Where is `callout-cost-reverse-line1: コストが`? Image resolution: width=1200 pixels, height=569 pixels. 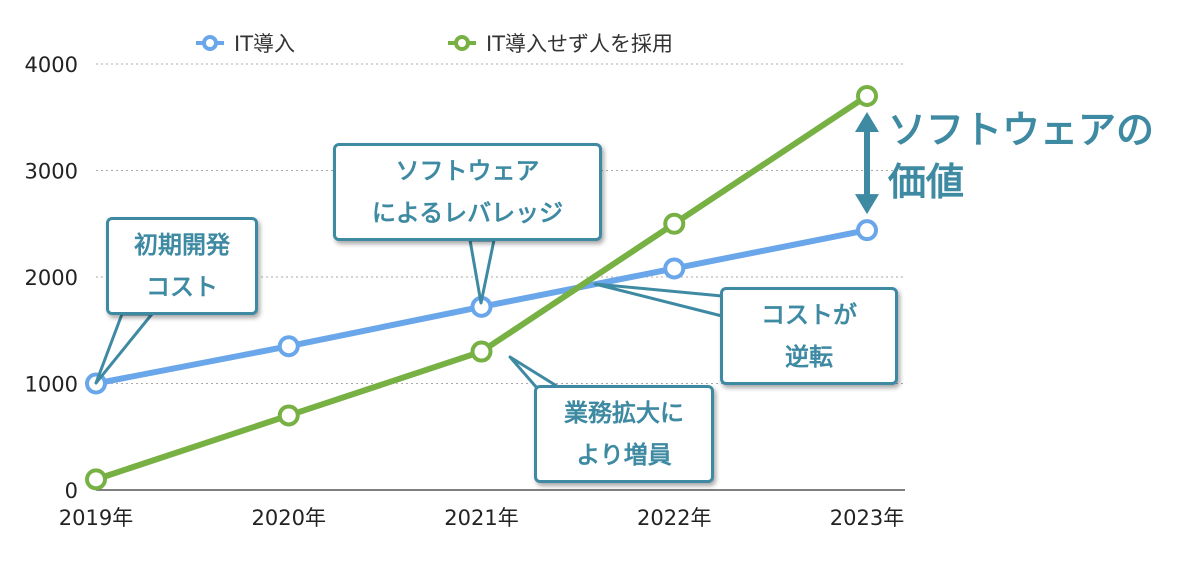
callout-cost-reverse-line1: コストが is located at coordinates (809, 315).